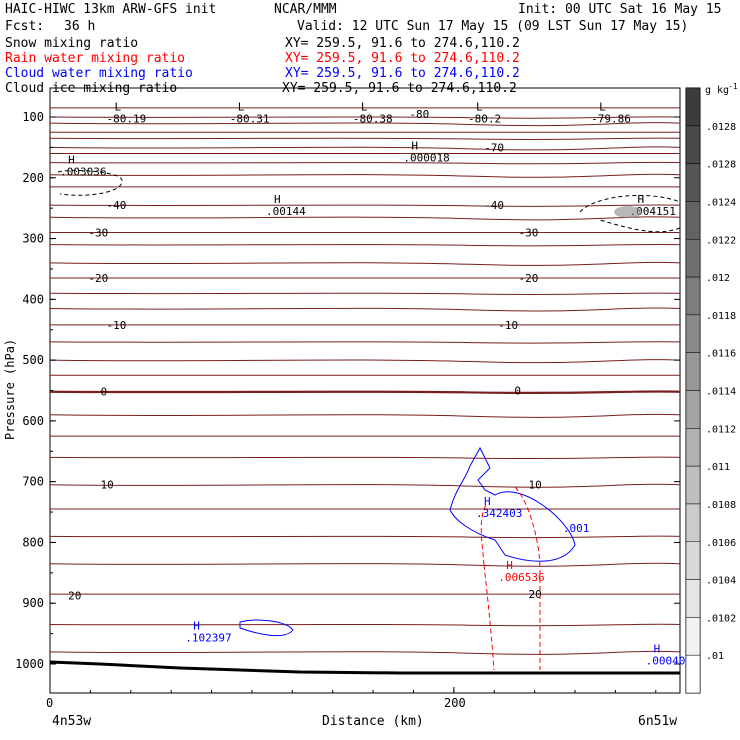  What do you see at coordinates (33, 542) in the screenshot?
I see `y-tick-label: 800` at bounding box center [33, 542].